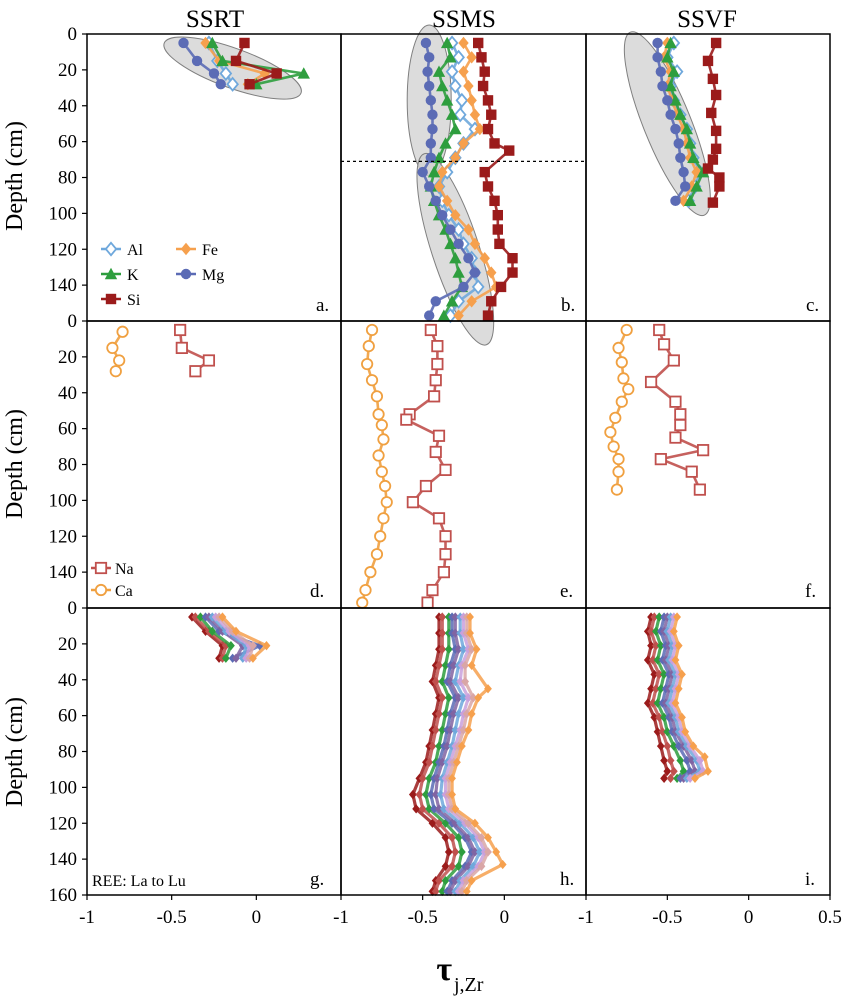  I want to click on x-tick-label: 0, so click(257, 917).